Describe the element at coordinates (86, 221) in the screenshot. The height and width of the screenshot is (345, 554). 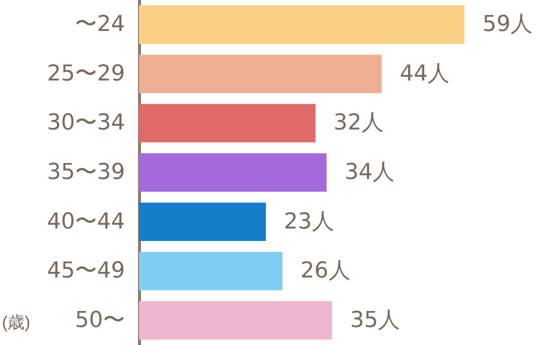
I see `y-tick-label: 40〜44` at that location.